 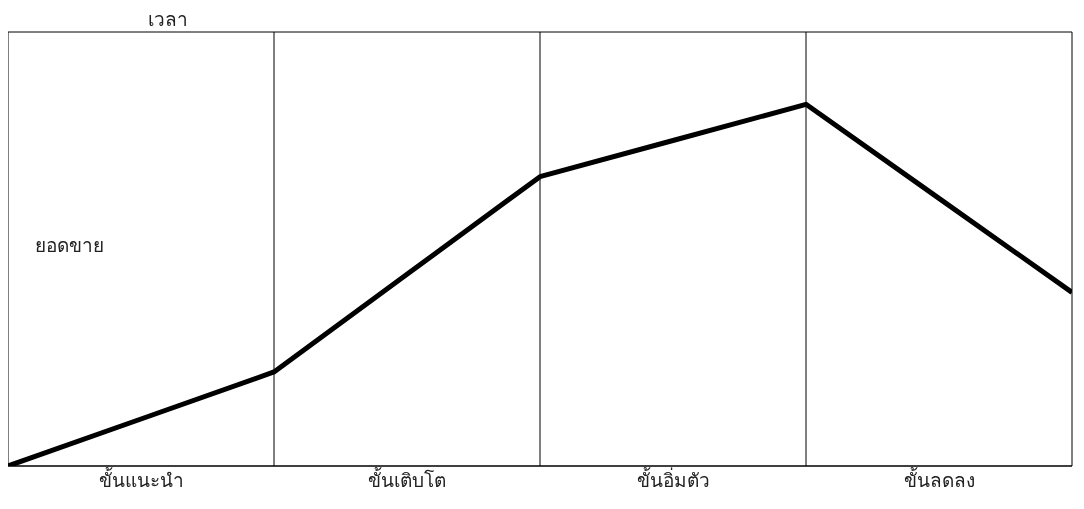 What do you see at coordinates (168, 19) in the screenshot?
I see `x-axis-title: เวลา` at bounding box center [168, 19].